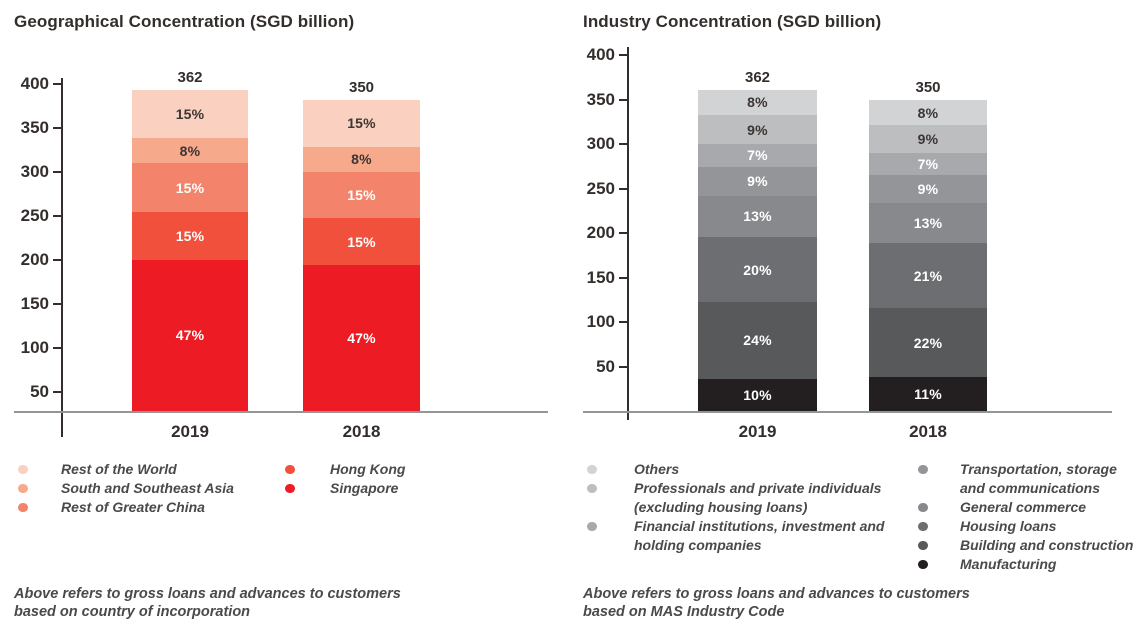 The height and width of the screenshot is (635, 1146). I want to click on y-tick-label: 300, so click(600, 143).